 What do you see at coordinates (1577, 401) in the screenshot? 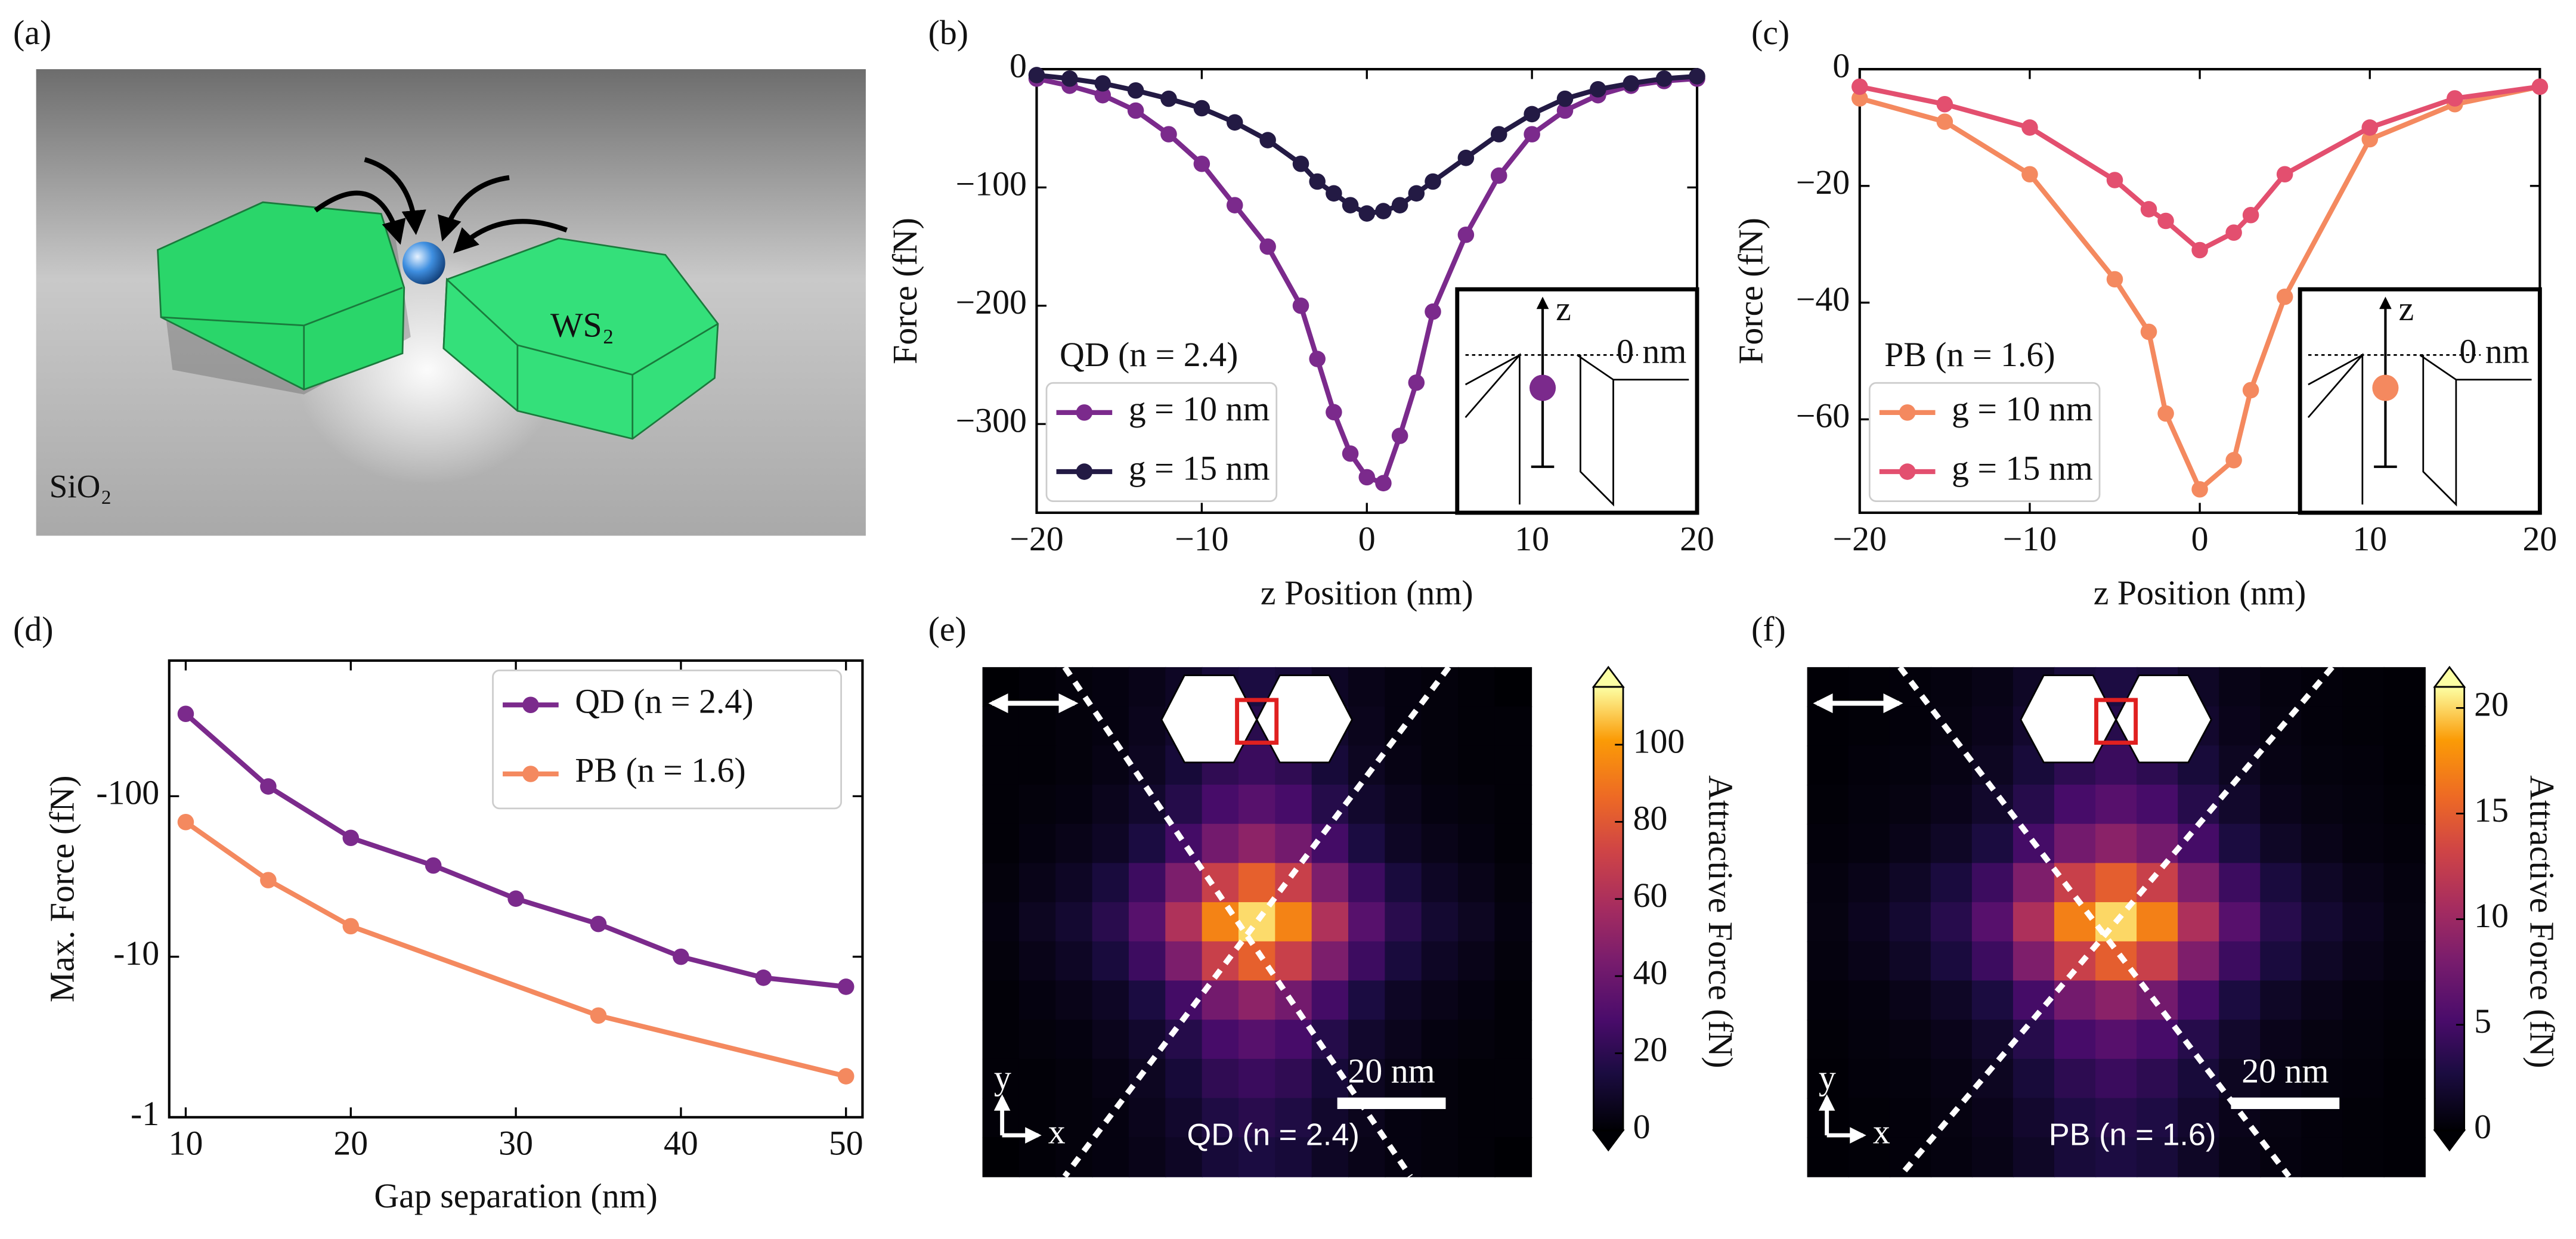
I see `inset-frame` at bounding box center [1577, 401].